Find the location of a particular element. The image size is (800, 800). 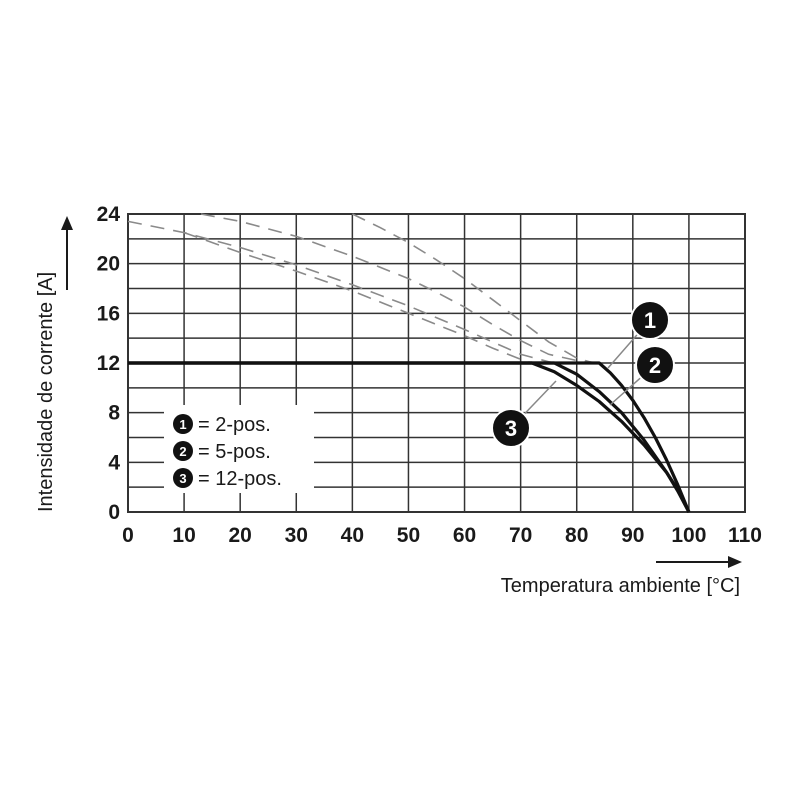

derating-curves is located at coordinates (409, 437).